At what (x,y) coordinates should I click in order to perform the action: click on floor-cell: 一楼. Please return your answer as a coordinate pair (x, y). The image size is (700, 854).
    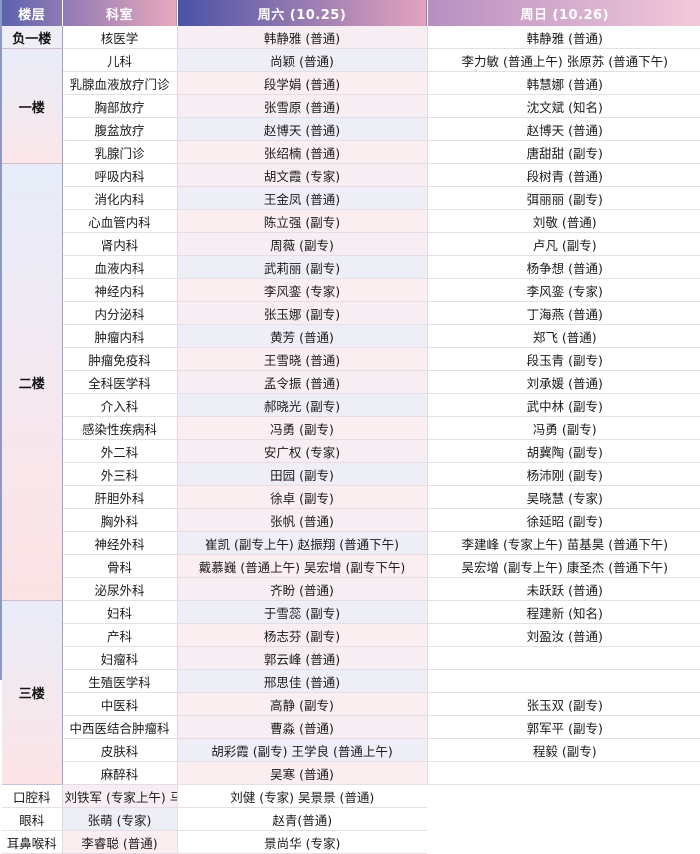
    Looking at the image, I should click on (32, 106).